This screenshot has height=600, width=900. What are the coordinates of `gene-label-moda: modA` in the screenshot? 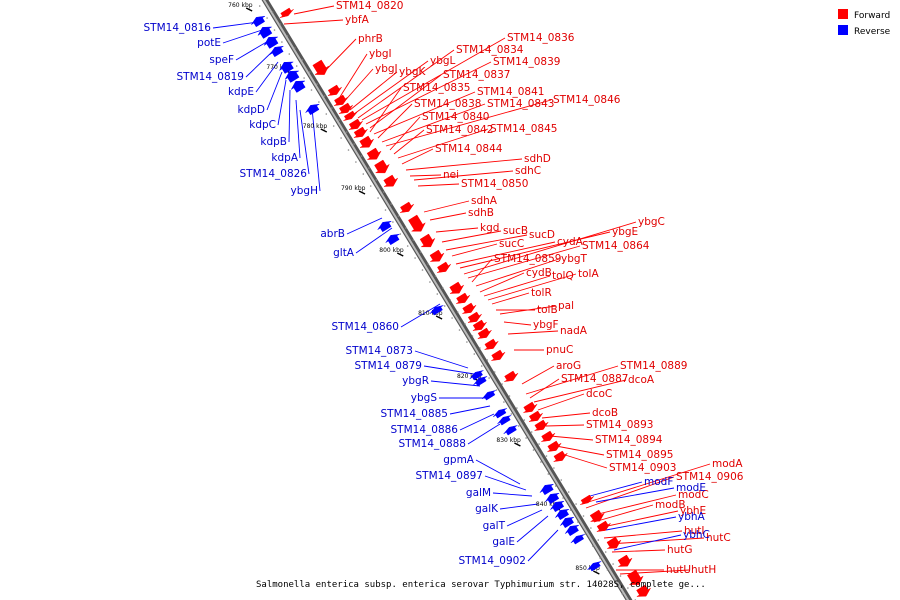 It's located at (727, 464).